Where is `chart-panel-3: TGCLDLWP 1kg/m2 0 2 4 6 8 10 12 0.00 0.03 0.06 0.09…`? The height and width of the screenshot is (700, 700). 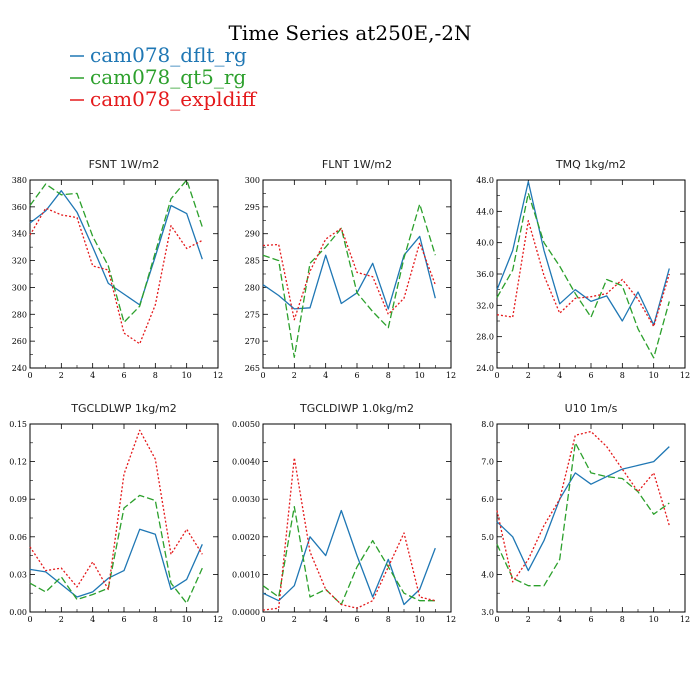 chart-panel-3: TGCLDLWP 1kg/m2 0 2 4 6 8 10 12 0.00 0.03 0.06 0.09… is located at coordinates (116, 513).